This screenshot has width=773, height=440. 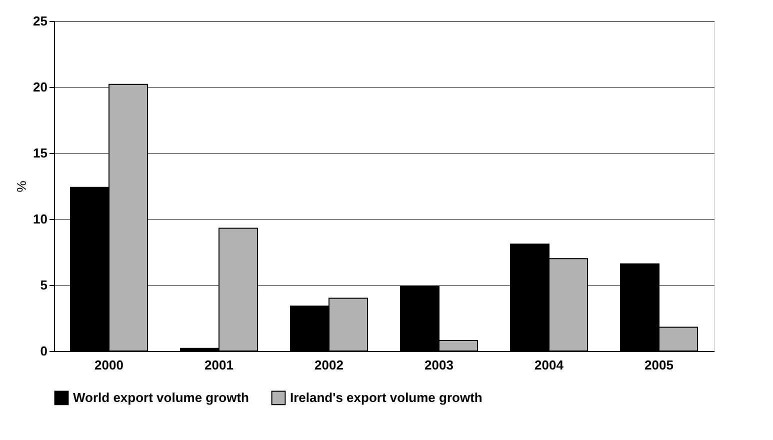 I want to click on y-tick-label: 25, so click(x=40, y=21).